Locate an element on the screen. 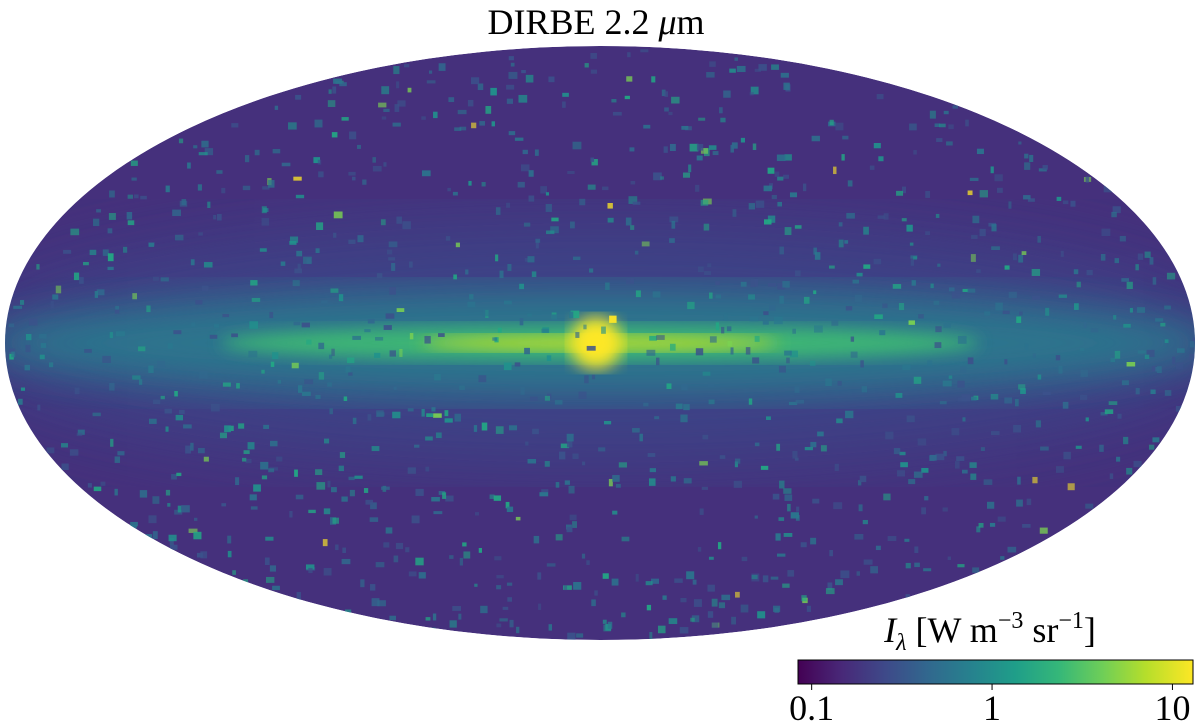  label-part: [W m is located at coordinates (951, 630).